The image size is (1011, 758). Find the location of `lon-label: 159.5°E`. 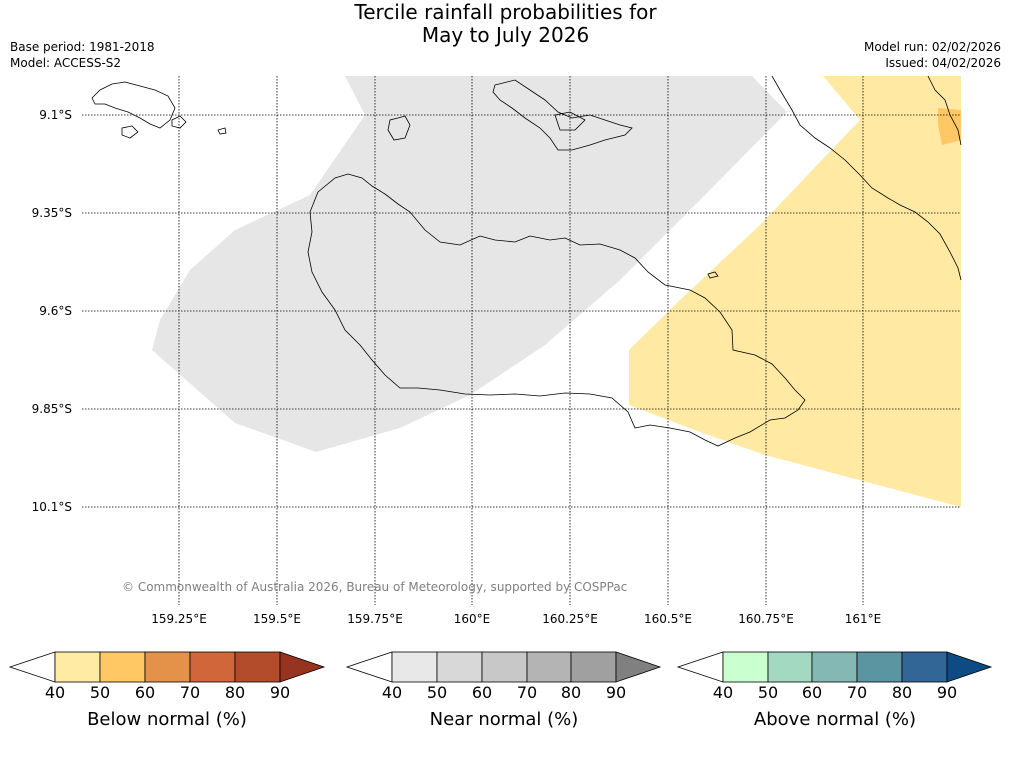

lon-label: 159.5°E is located at coordinates (277, 619).